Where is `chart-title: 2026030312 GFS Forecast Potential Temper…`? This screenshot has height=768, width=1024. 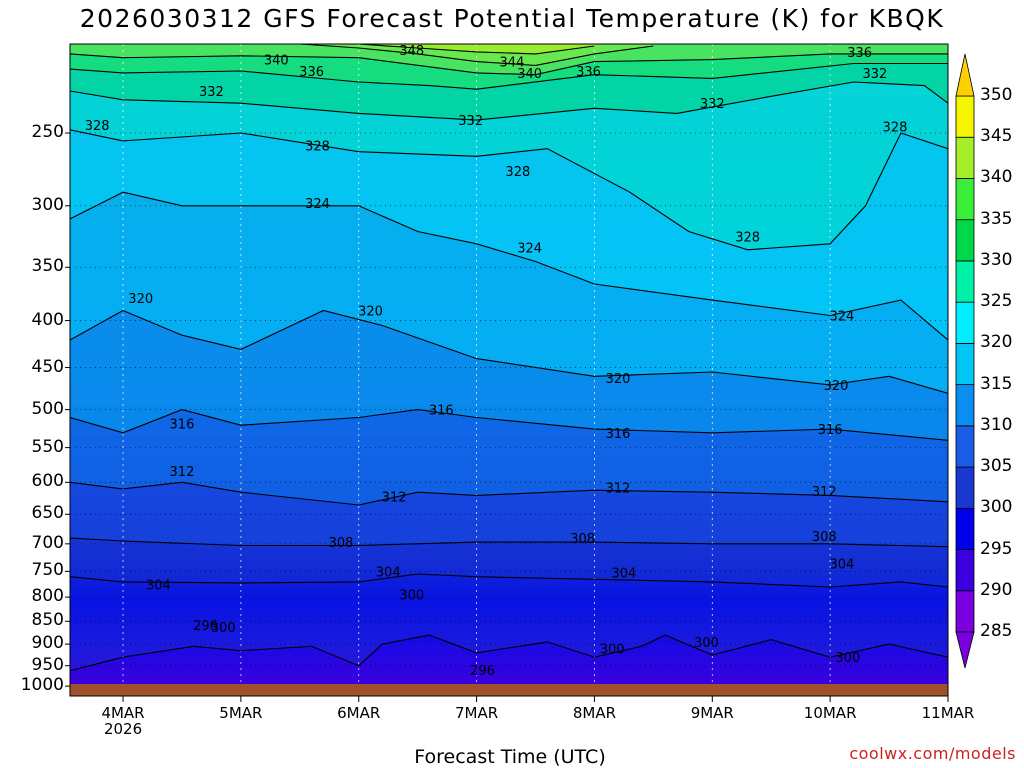
chart-title: 2026030312 GFS Forecast Potential Temper… is located at coordinates (512, 18).